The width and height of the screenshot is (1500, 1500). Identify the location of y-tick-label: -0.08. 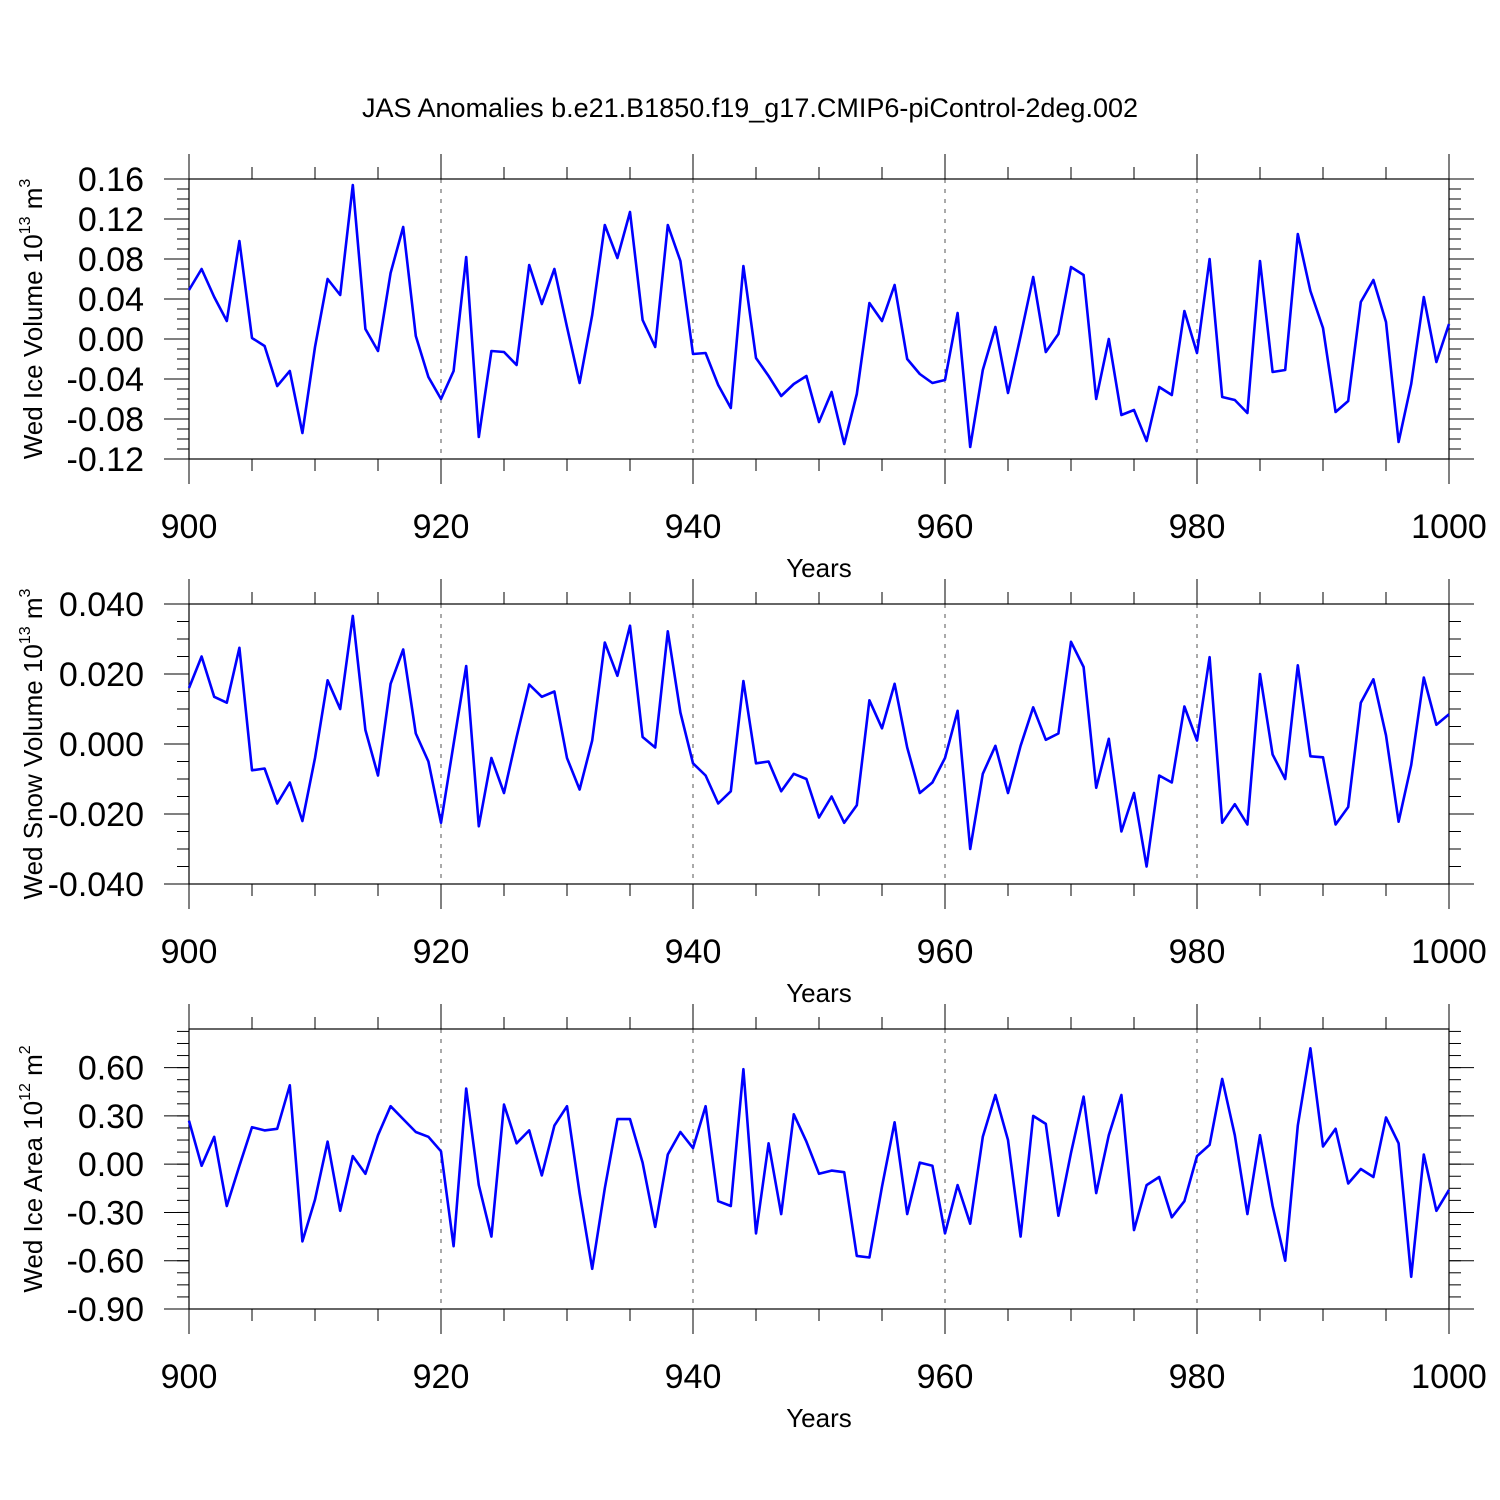
(106, 420).